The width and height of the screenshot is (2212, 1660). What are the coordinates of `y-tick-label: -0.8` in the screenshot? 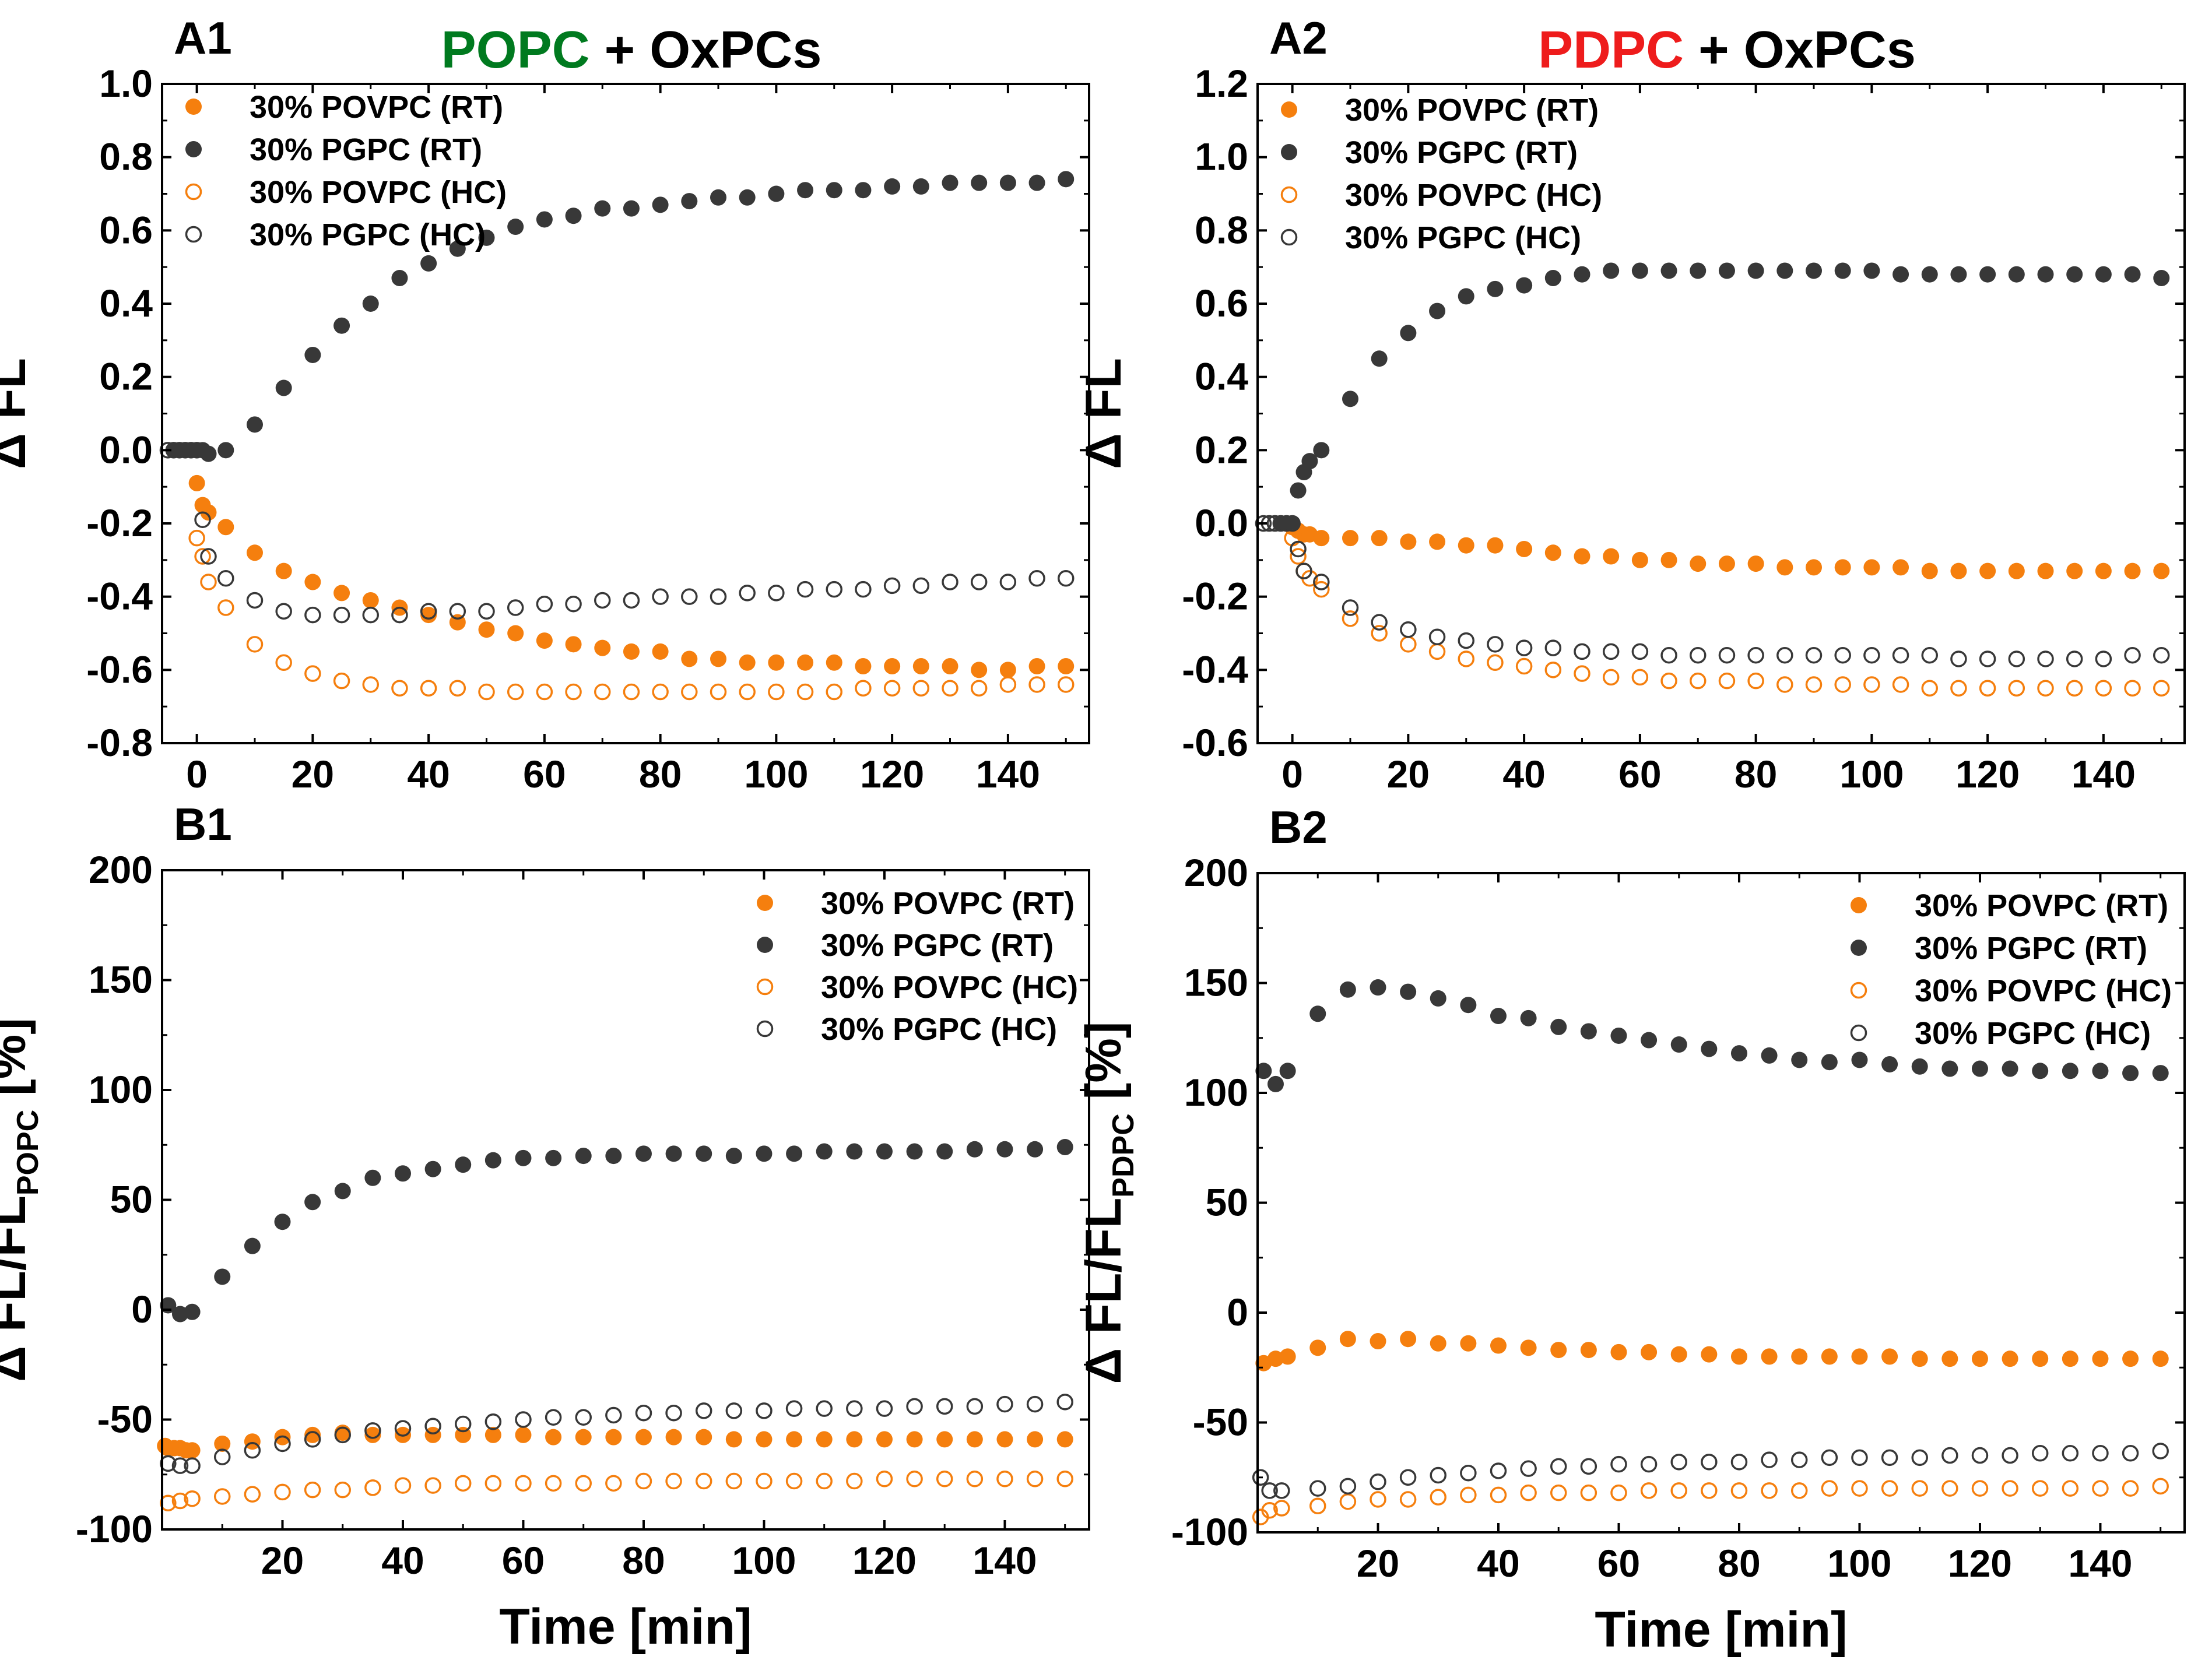 It's located at (119, 742).